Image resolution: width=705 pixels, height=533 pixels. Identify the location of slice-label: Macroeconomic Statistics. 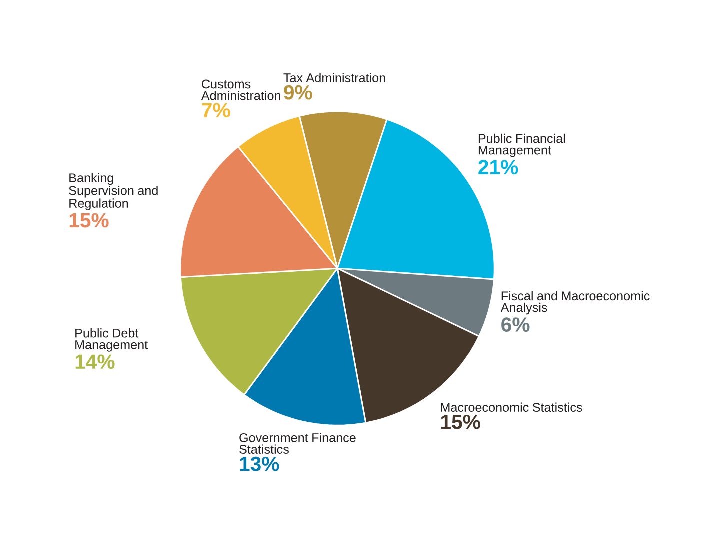
(511, 407).